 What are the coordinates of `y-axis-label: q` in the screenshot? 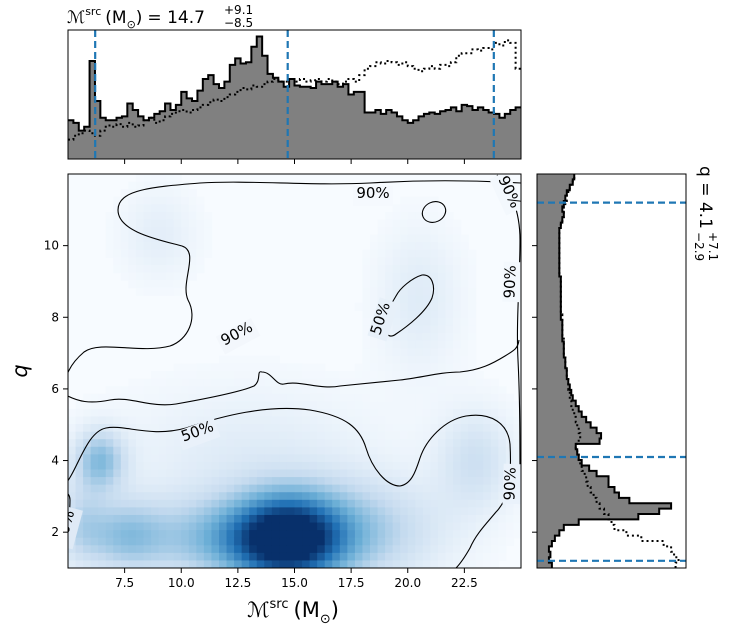 It's located at (20, 370).